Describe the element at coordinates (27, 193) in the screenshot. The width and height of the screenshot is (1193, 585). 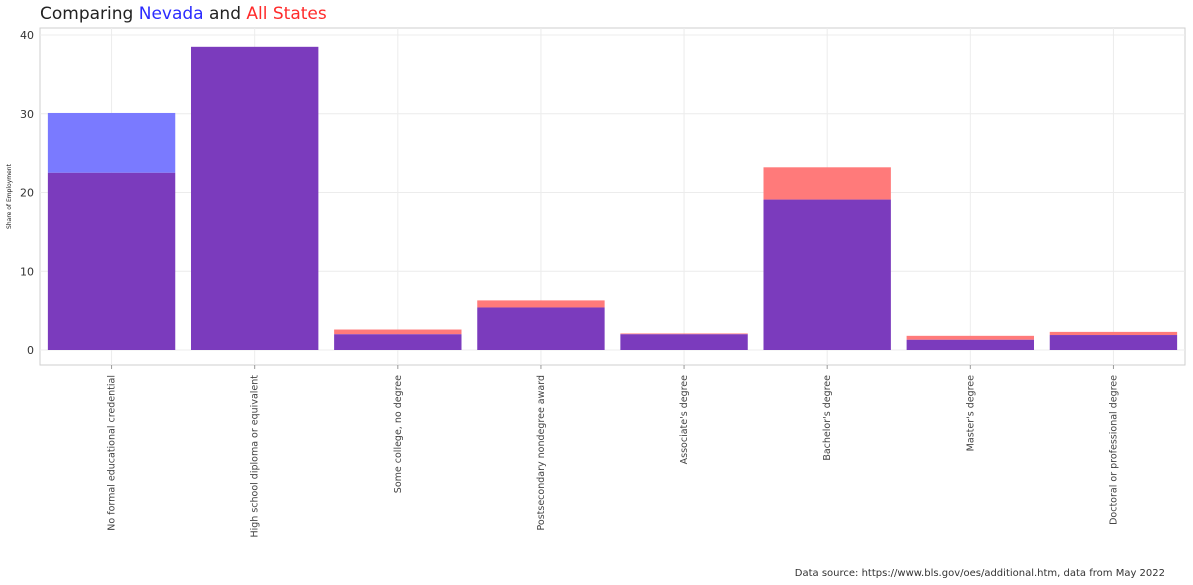
I see `y-tick-label: 20` at that location.